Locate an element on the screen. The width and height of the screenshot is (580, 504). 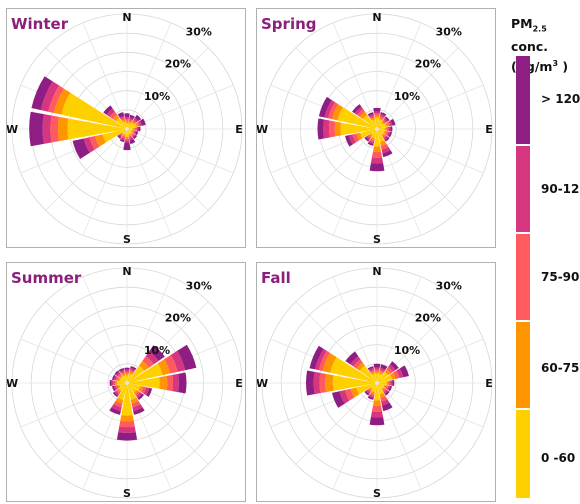
compass-label-s: S is located at coordinates (377, 239).